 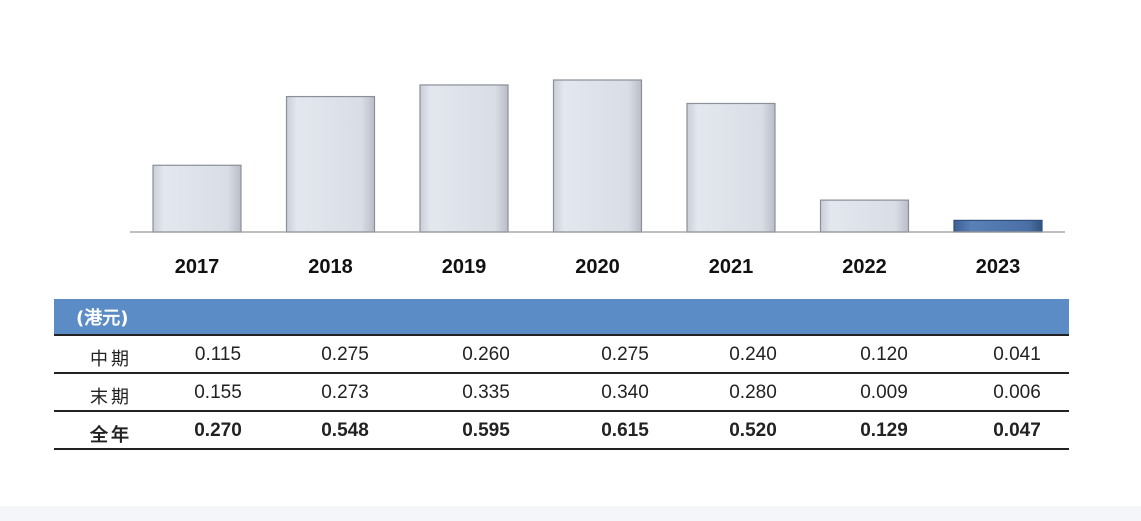 I want to click on year-label-2019: 2019, so click(x=464, y=267).